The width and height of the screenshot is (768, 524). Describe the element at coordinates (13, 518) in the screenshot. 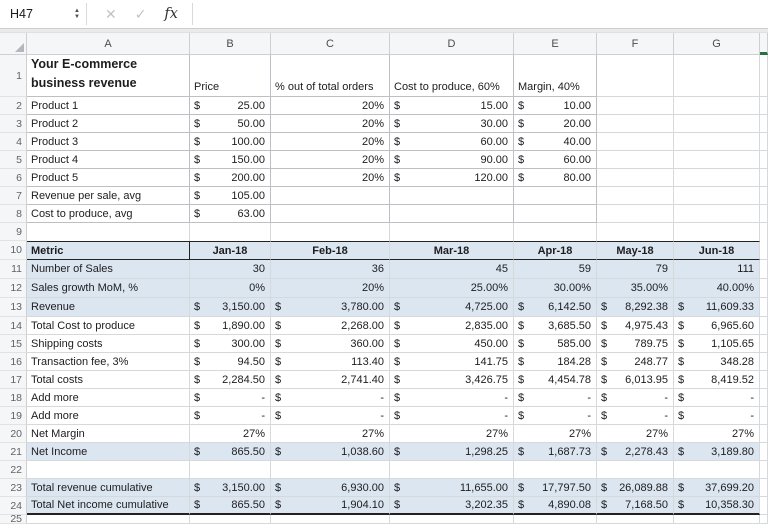

I see `row-header-25: 25` at that location.